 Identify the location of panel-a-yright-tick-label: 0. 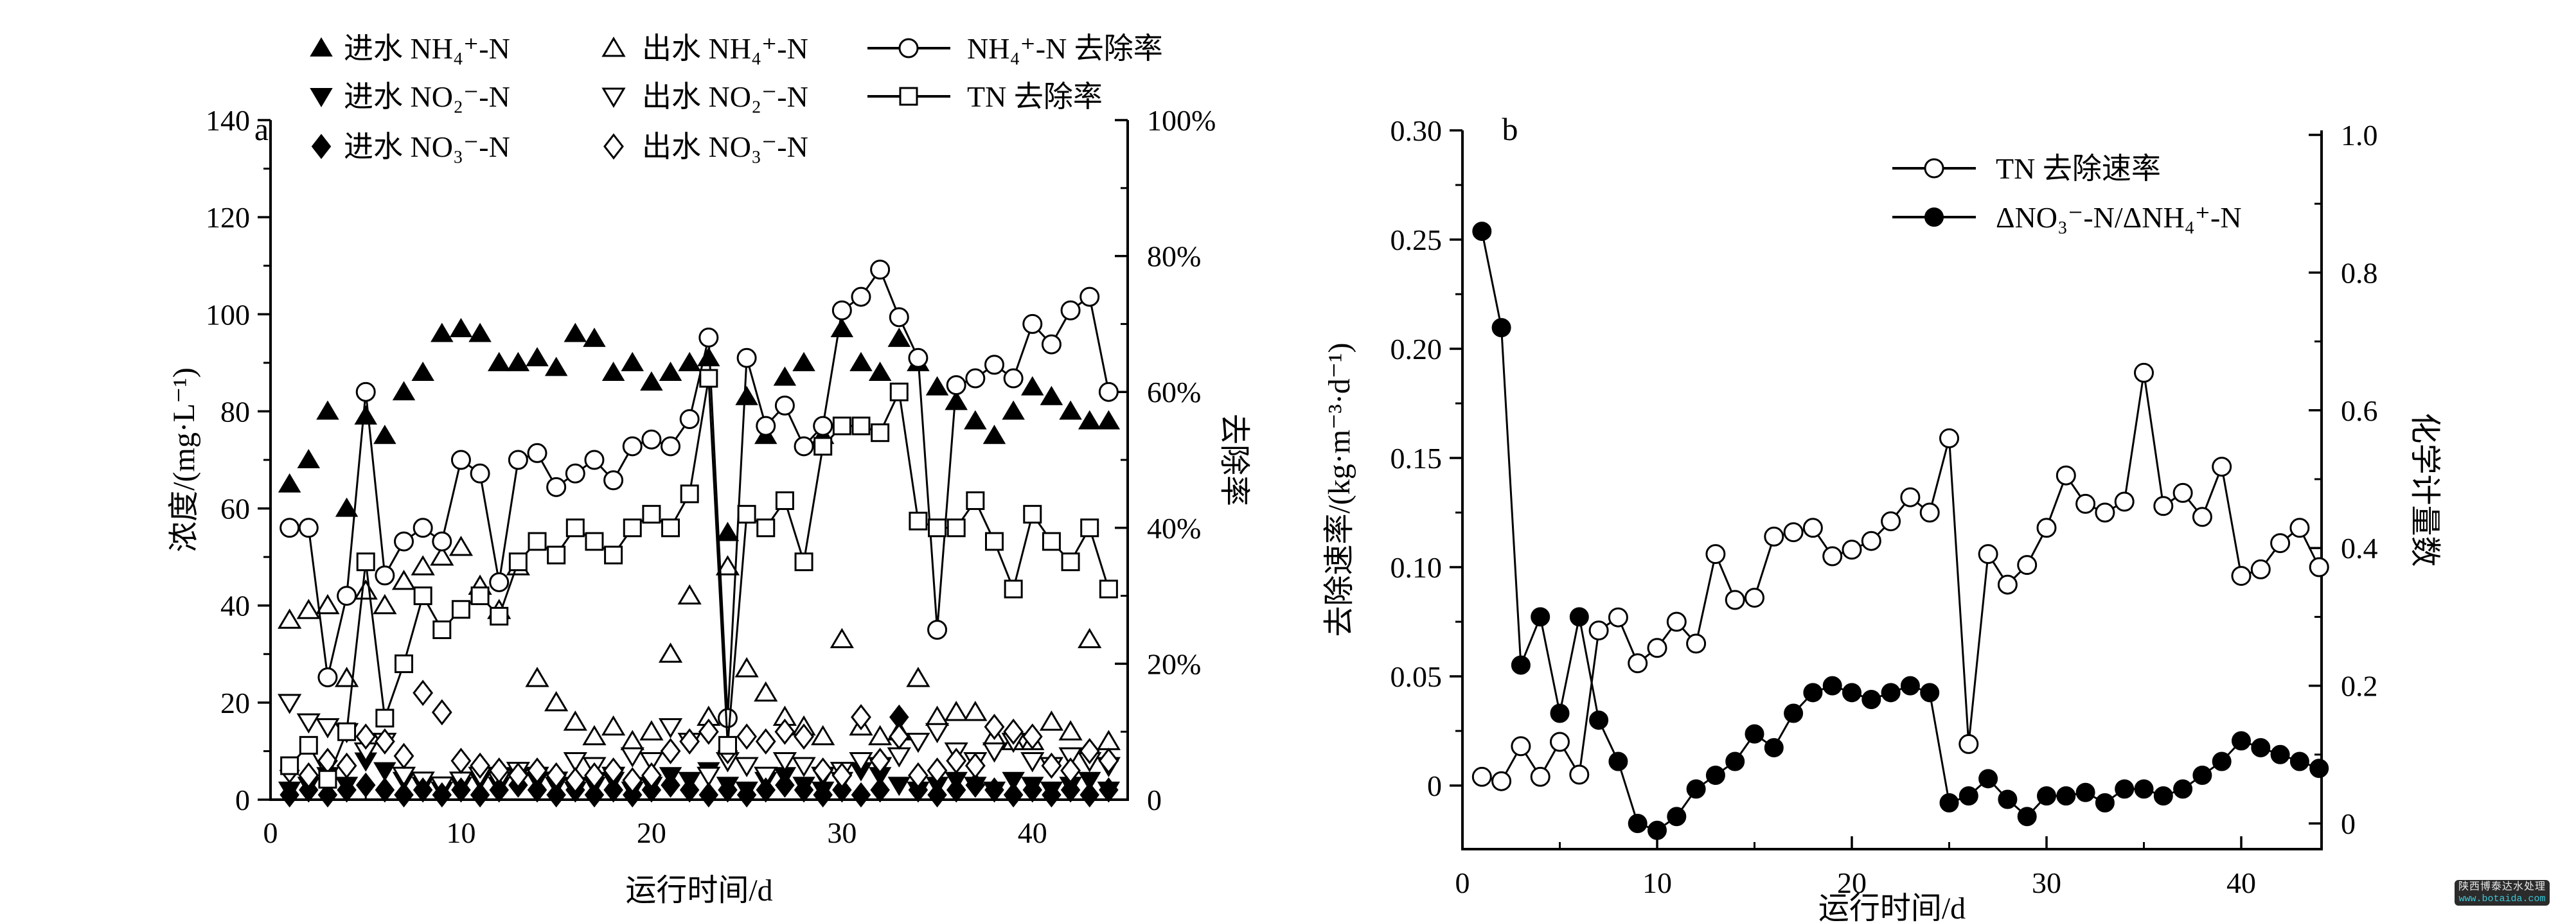
(1155, 800).